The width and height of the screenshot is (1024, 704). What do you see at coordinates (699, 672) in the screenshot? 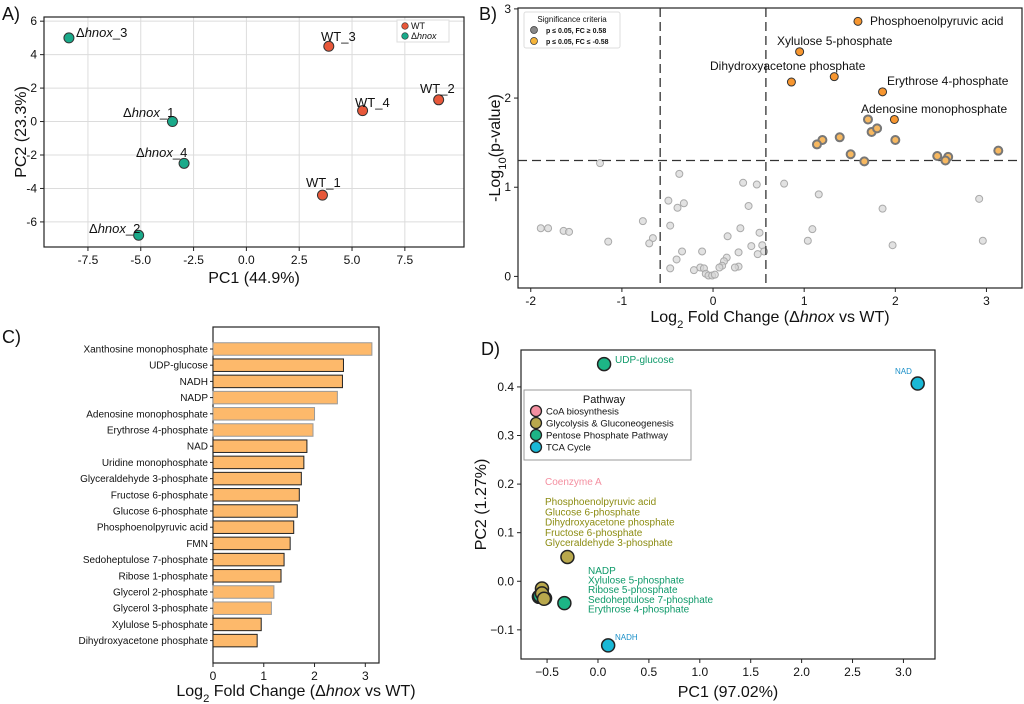
I see `x-tick-label: 1.0` at bounding box center [699, 672].